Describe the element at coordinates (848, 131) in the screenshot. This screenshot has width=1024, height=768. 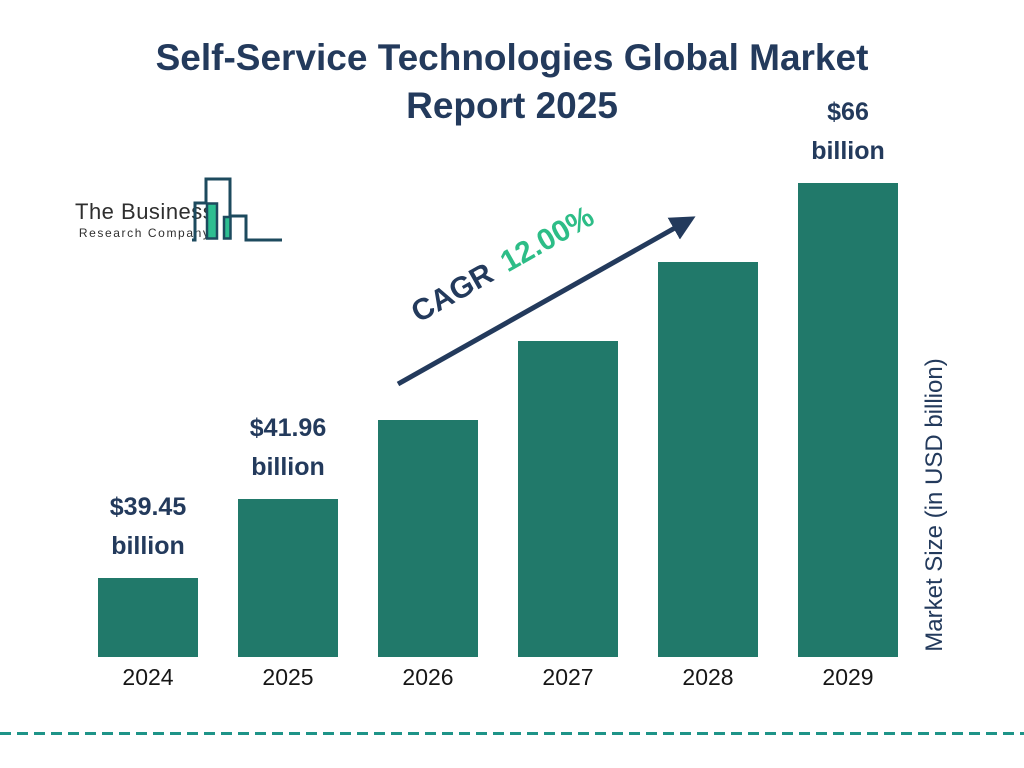
I see `value-label-2029: $66 billion` at that location.